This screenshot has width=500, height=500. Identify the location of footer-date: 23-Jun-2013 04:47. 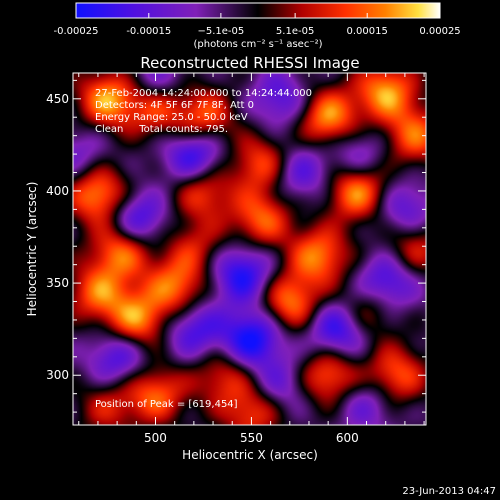
(449, 491).